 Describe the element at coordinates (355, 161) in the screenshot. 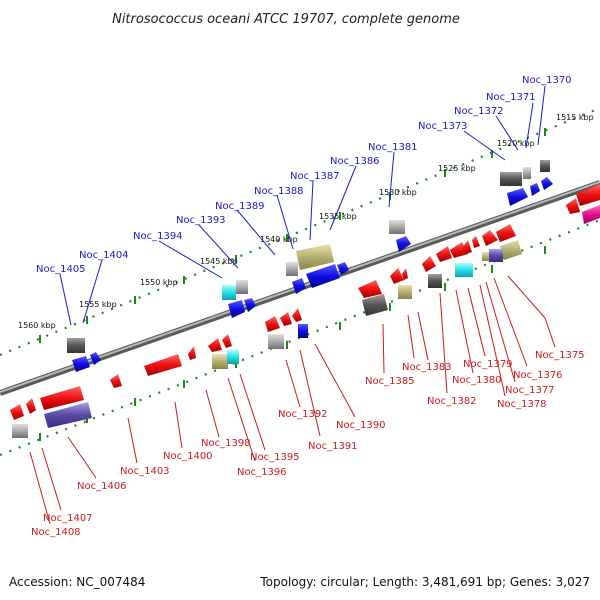

I see `gene-label-top: Noc_1386` at that location.